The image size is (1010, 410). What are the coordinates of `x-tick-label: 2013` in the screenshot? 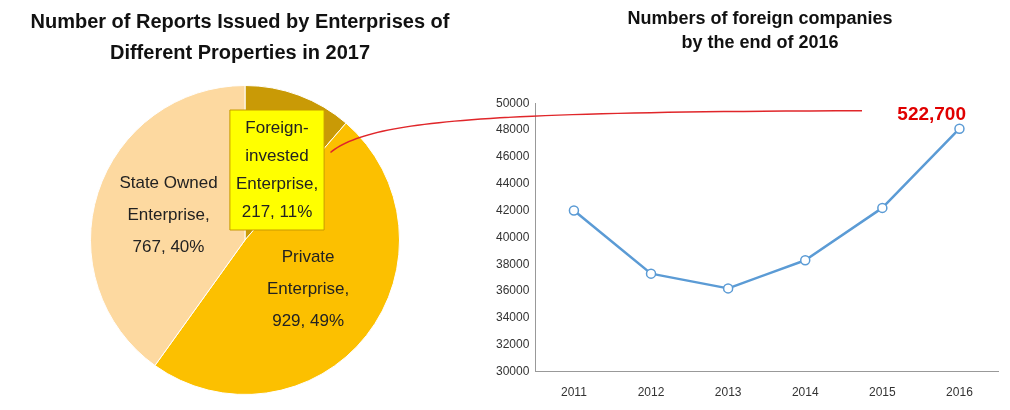 It's located at (728, 392).